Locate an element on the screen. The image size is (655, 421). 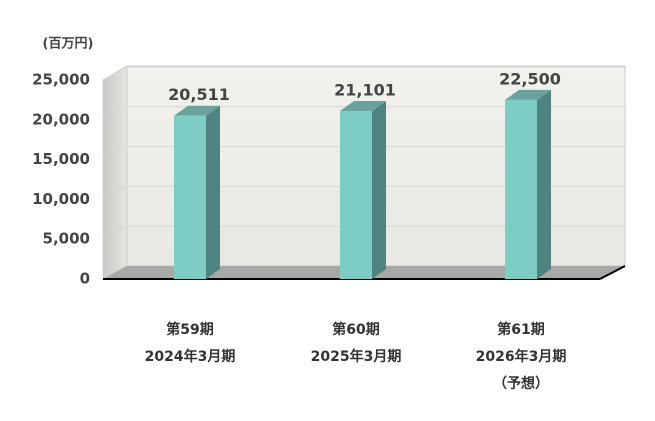
x-tick-label: 2024年3月期 is located at coordinates (190, 356).